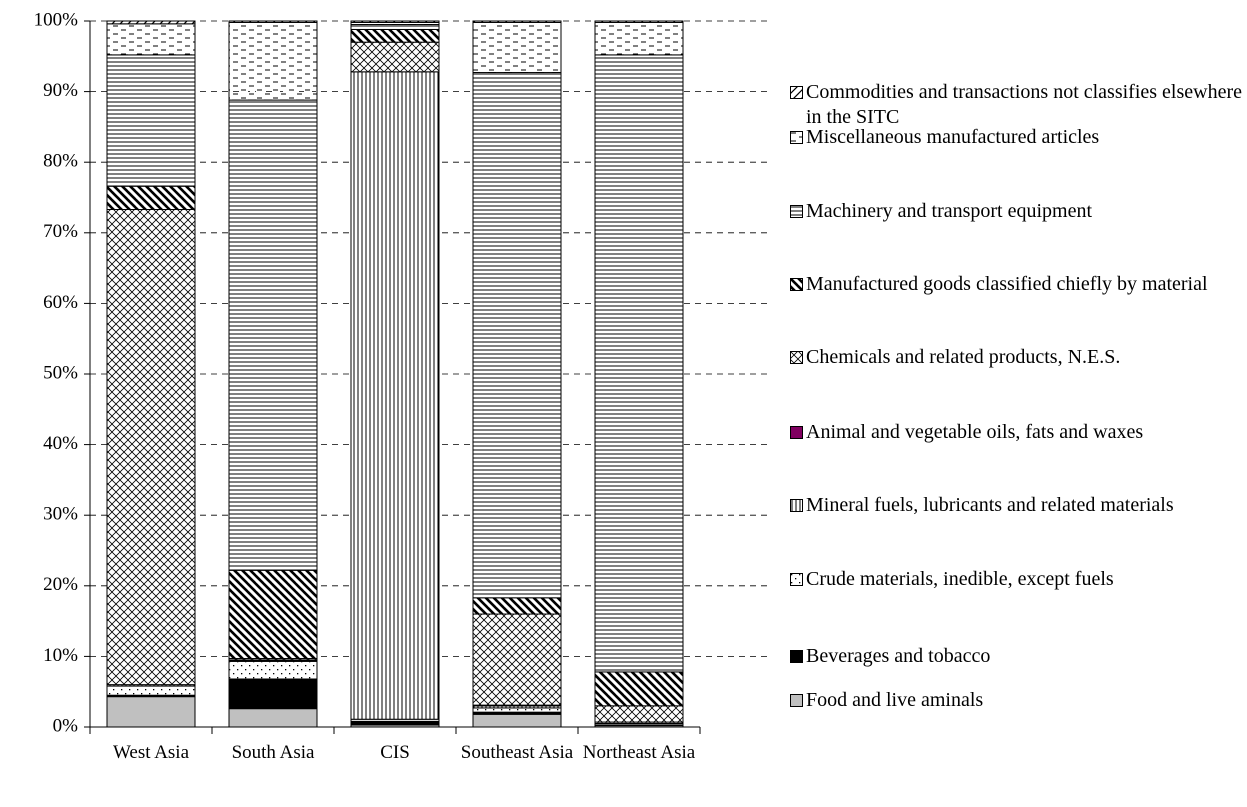 The image size is (1247, 807). Describe the element at coordinates (60, 302) in the screenshot. I see `y-tick-label: 60%` at that location.